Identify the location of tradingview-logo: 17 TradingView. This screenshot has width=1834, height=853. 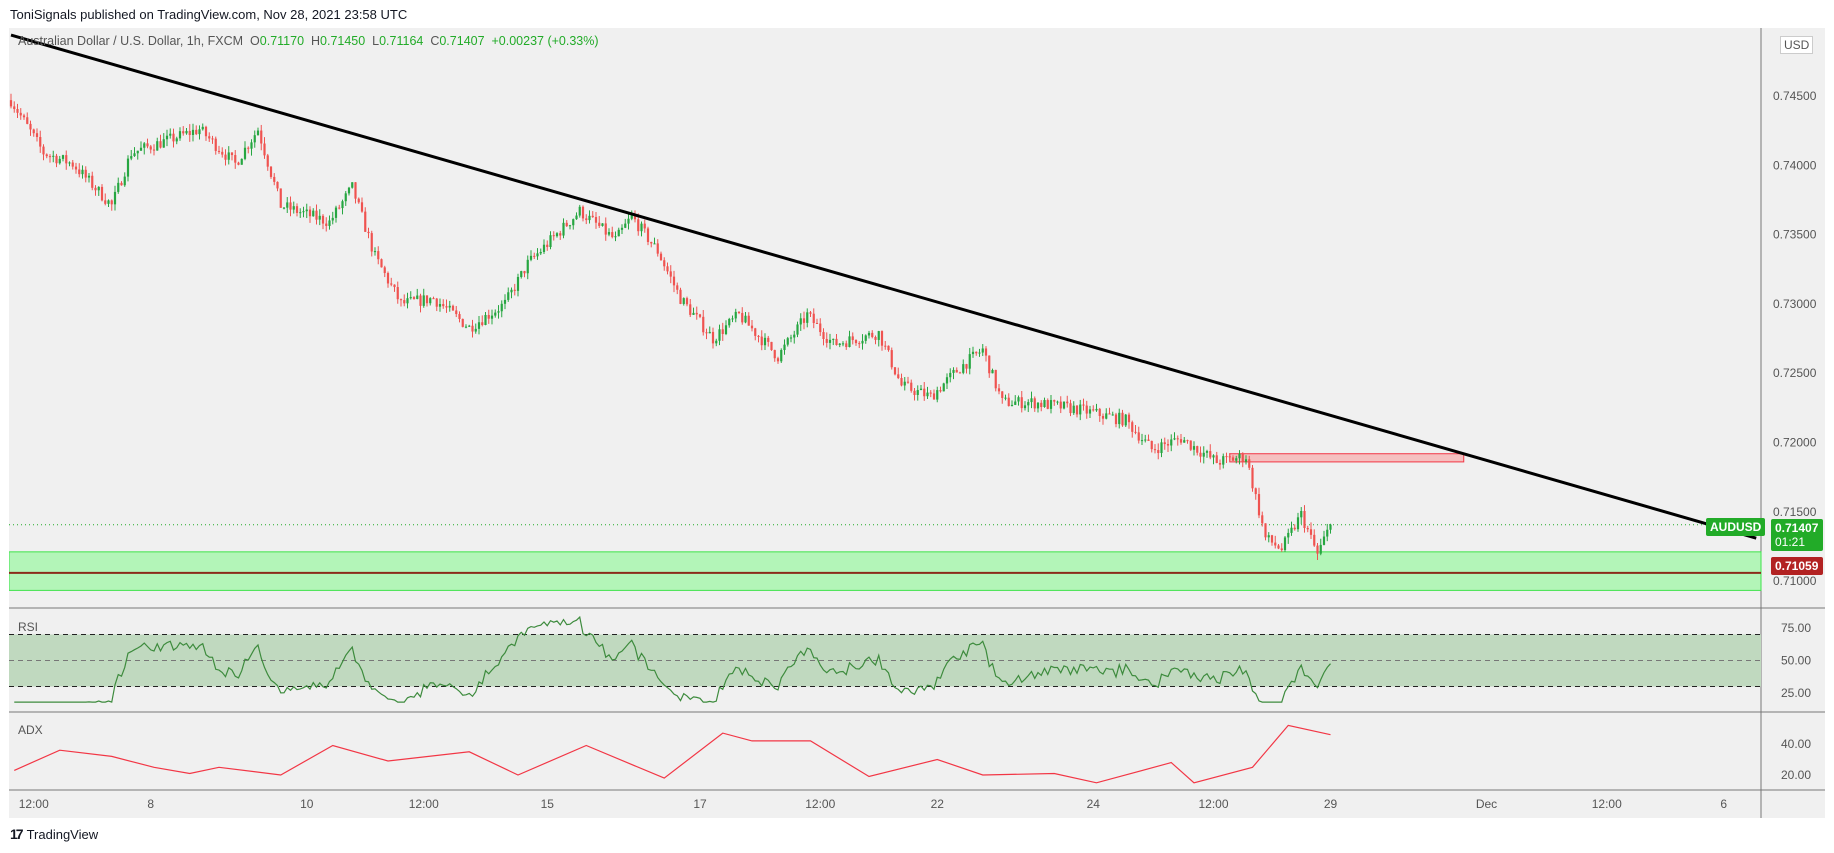
(54, 834).